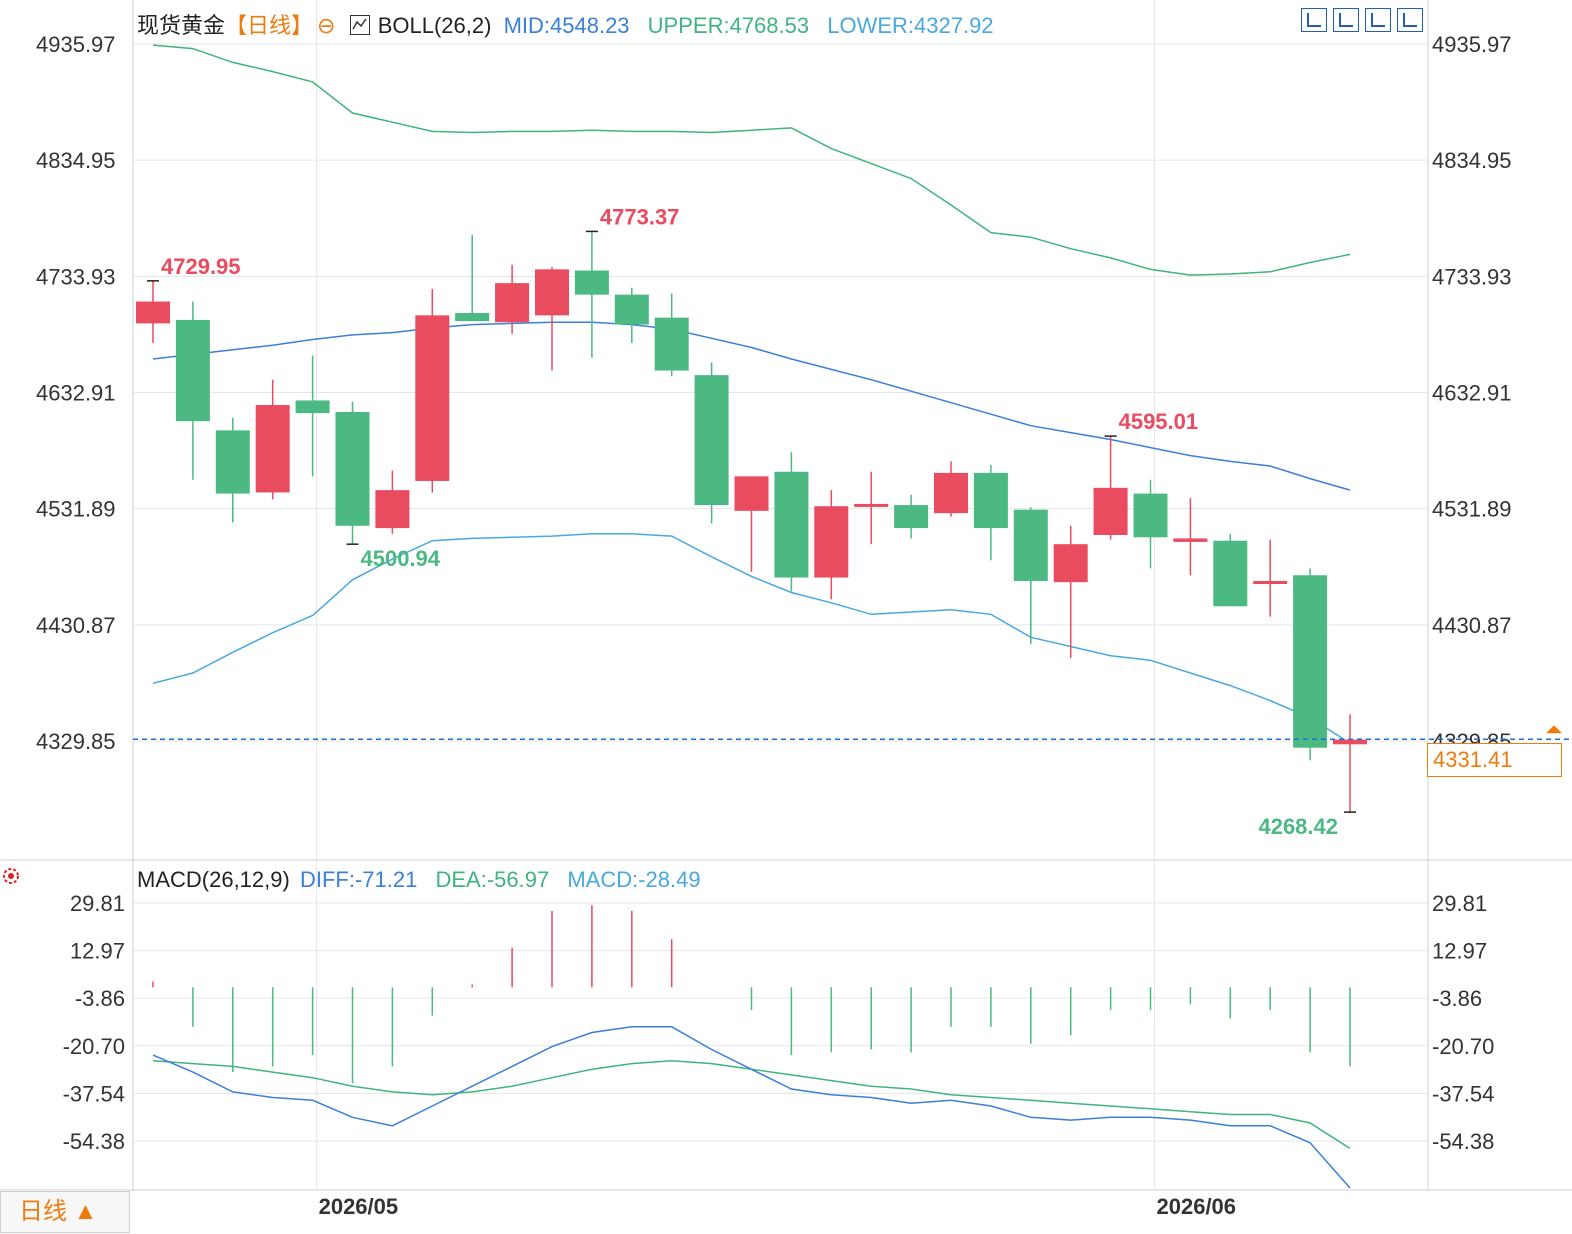 The image size is (1572, 1234). What do you see at coordinates (181, 25) in the screenshot?
I see `instrument-name: 现货黄金` at bounding box center [181, 25].